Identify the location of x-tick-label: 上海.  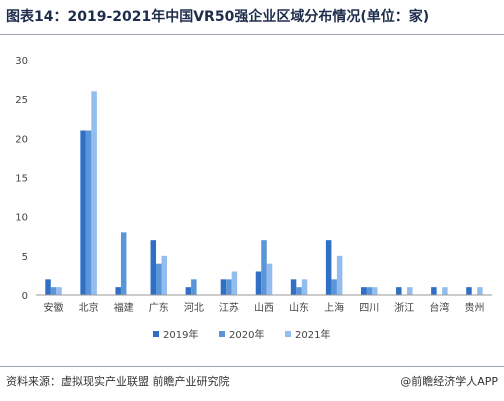
(334, 307).